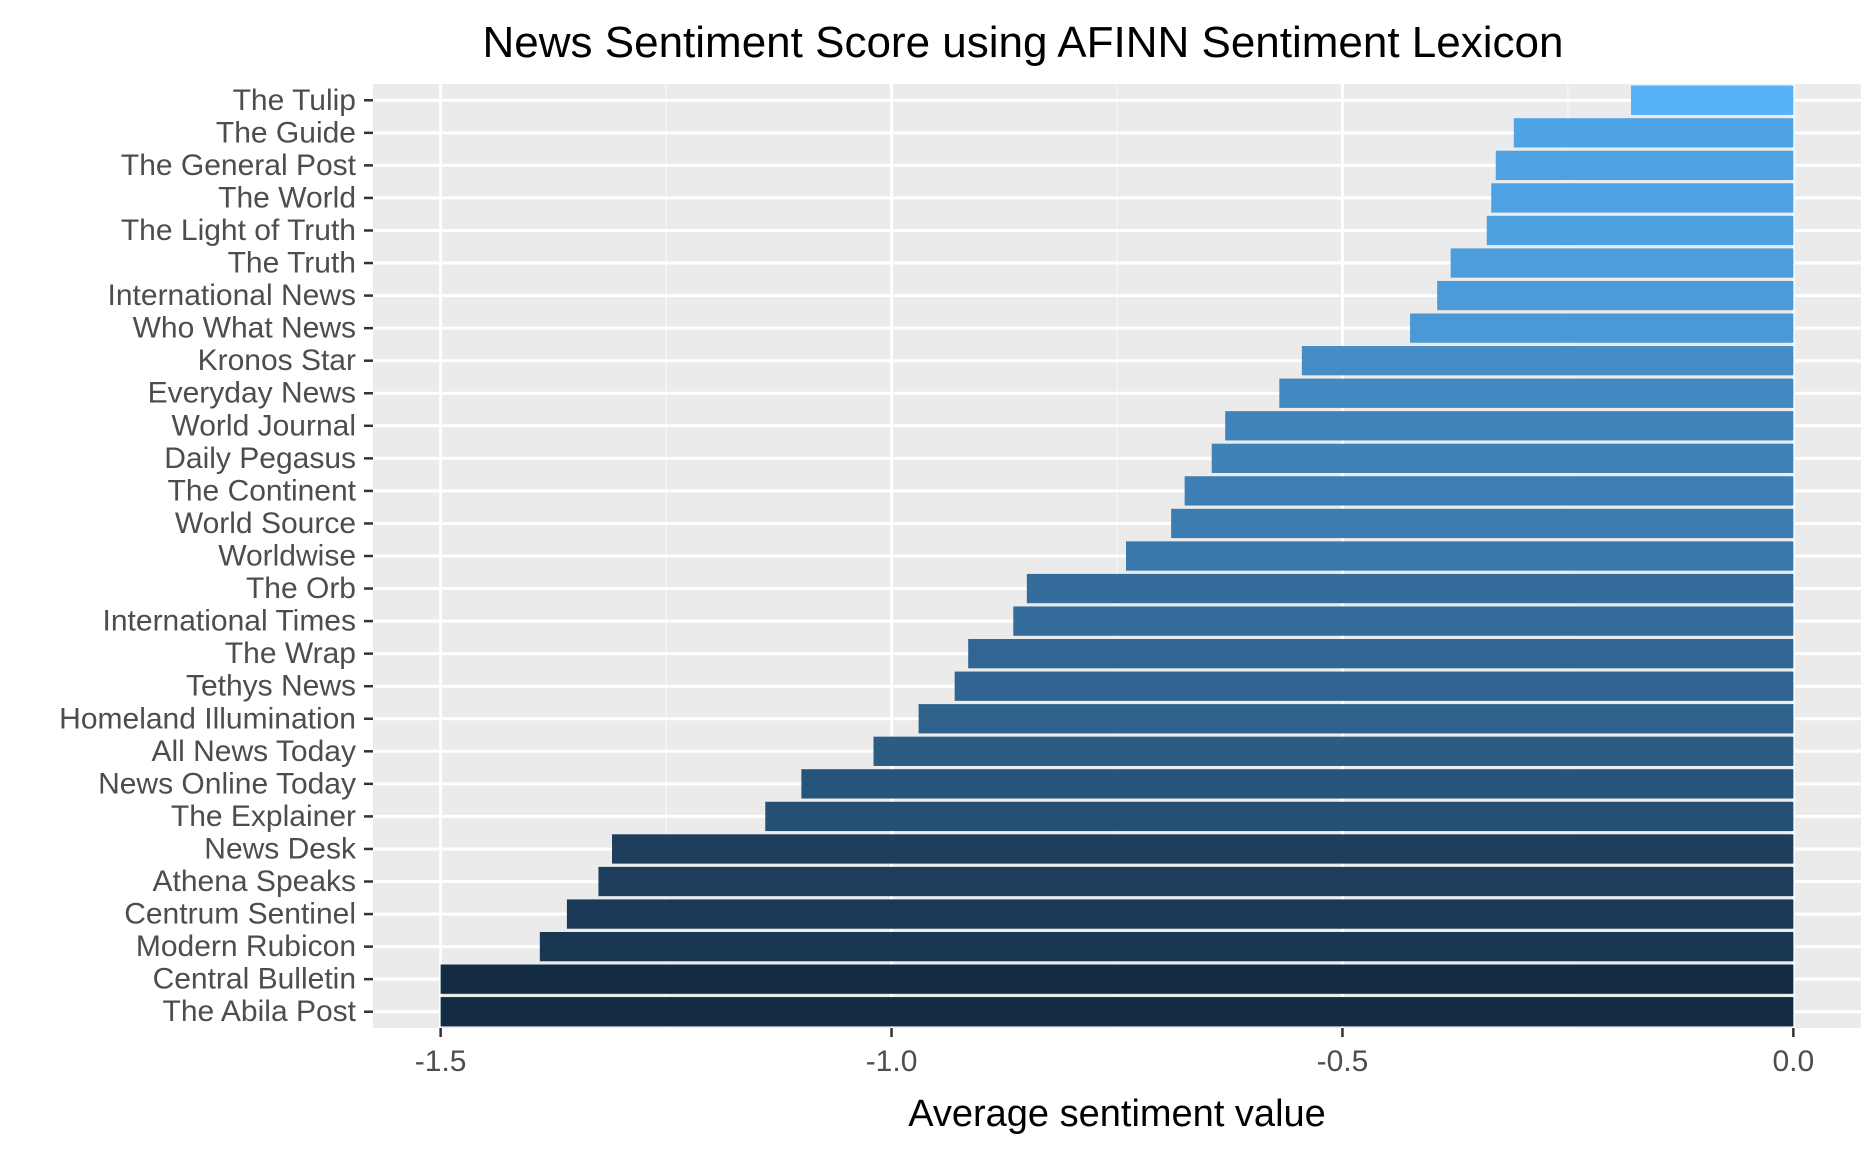 The height and width of the screenshot is (1157, 1872). What do you see at coordinates (1166, 946) in the screenshot?
I see `bar-modern-rubicon` at bounding box center [1166, 946].